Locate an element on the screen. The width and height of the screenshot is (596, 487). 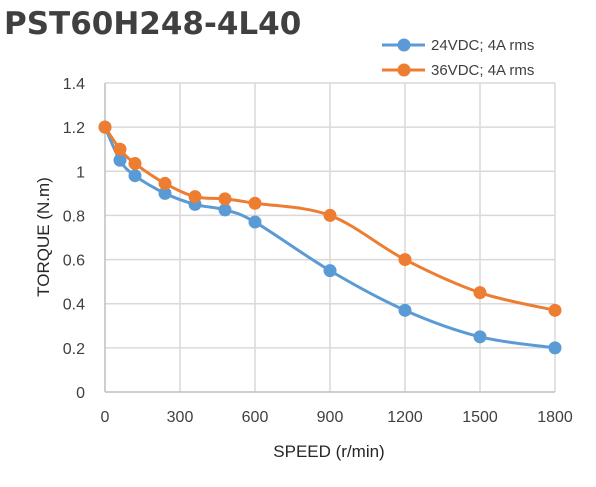
y-tick-label: 1.4 is located at coordinates (74, 84).